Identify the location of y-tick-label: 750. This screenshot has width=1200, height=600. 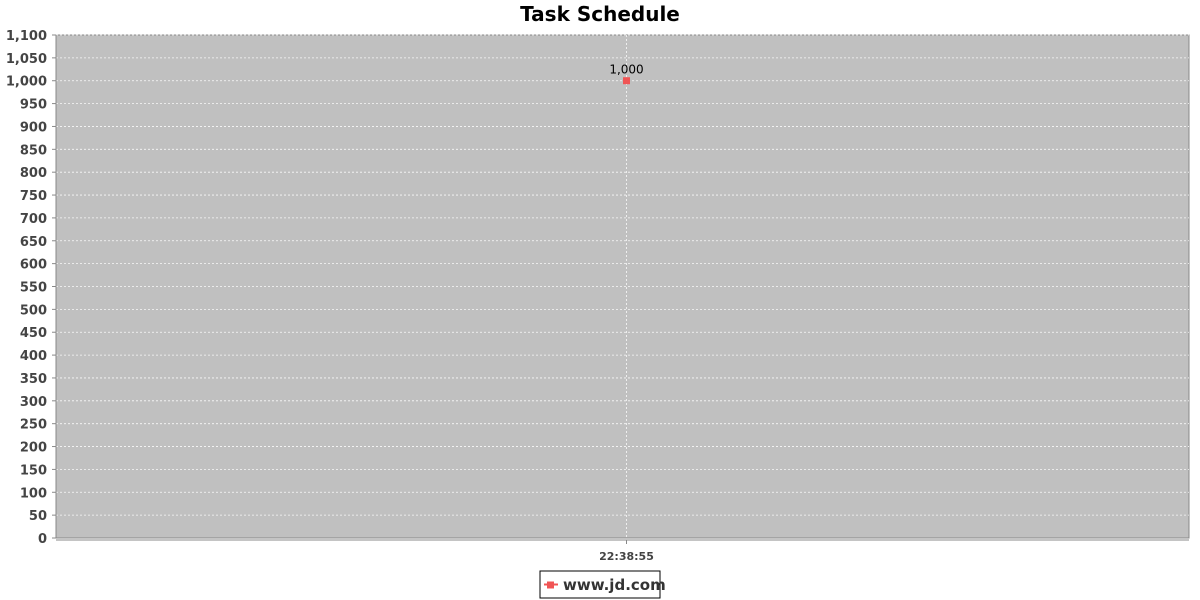
(33, 196).